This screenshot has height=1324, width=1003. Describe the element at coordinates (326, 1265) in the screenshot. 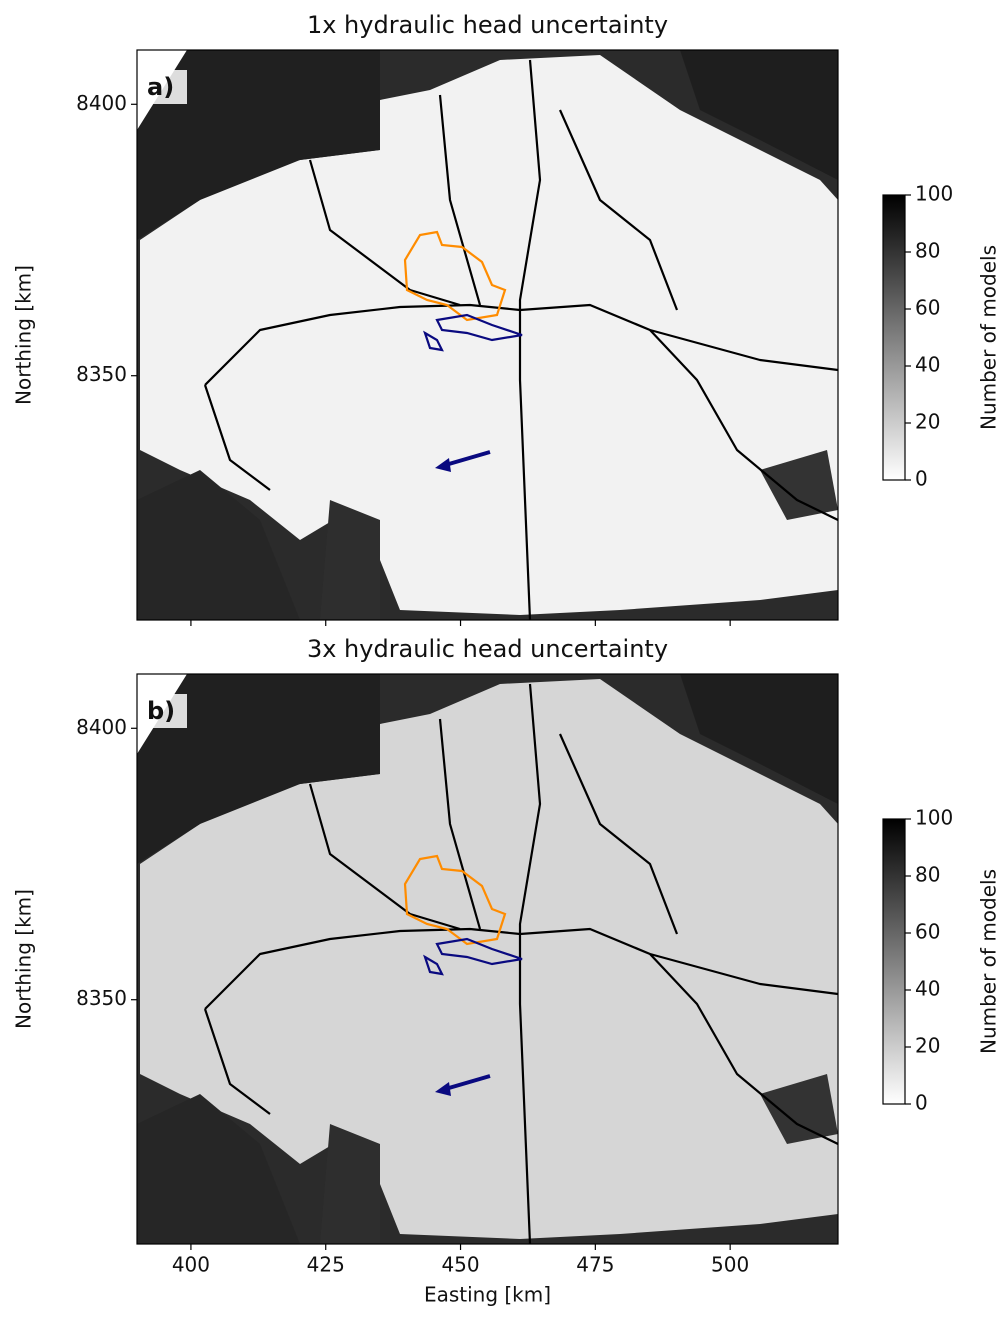

I see `x-tick-label: 425` at that location.